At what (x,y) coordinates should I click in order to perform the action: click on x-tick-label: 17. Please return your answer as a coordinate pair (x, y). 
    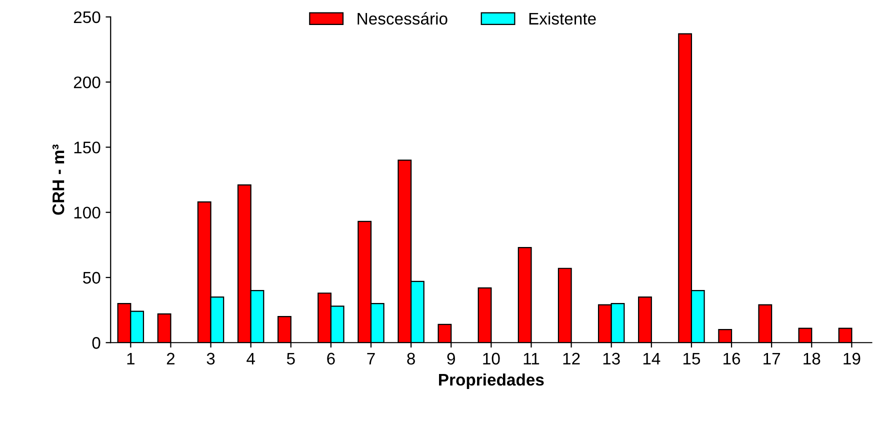
    Looking at the image, I should click on (772, 358).